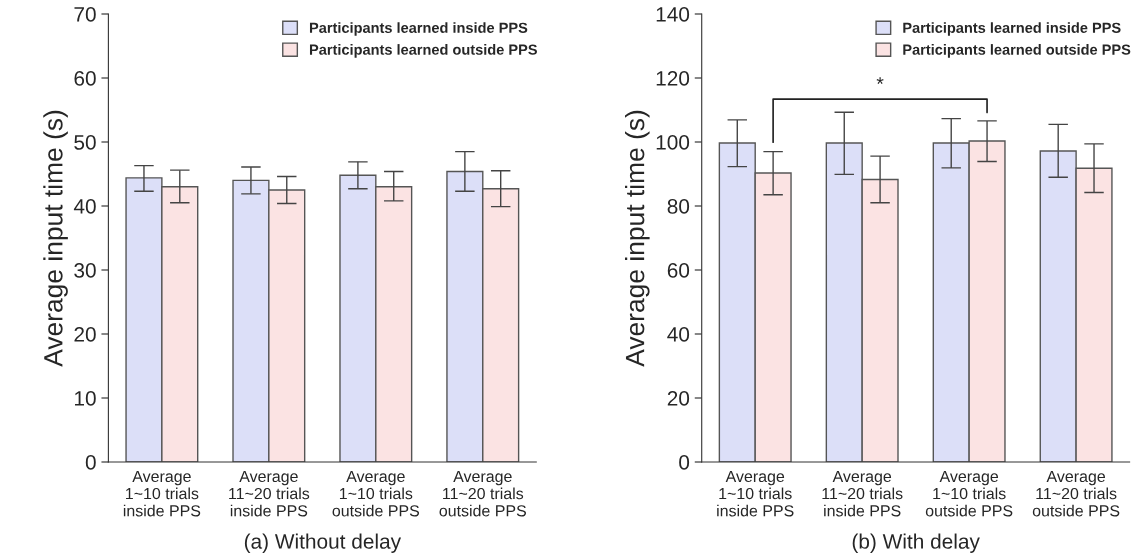 The width and height of the screenshot is (1141, 560). I want to click on y-tick-label: 120, so click(673, 78).